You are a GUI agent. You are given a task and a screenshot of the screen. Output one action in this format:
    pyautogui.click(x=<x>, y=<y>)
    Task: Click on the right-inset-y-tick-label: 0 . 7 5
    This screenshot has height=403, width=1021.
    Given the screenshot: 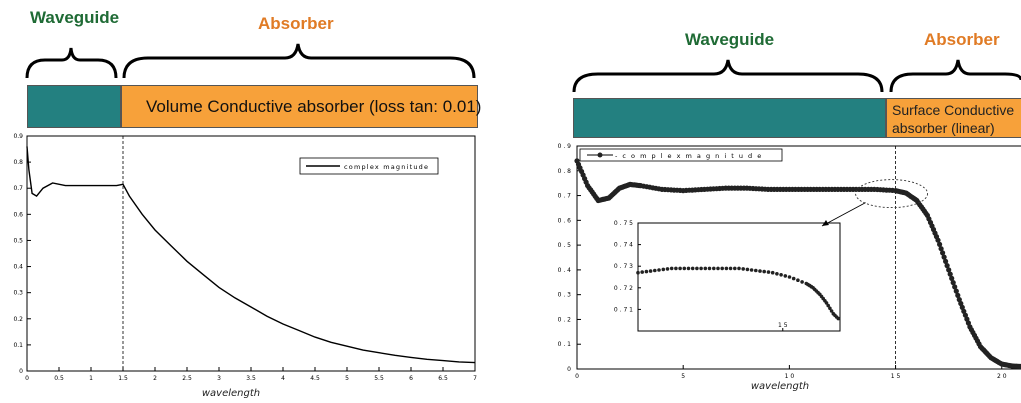 What is the action you would take?
    pyautogui.click(x=623, y=223)
    